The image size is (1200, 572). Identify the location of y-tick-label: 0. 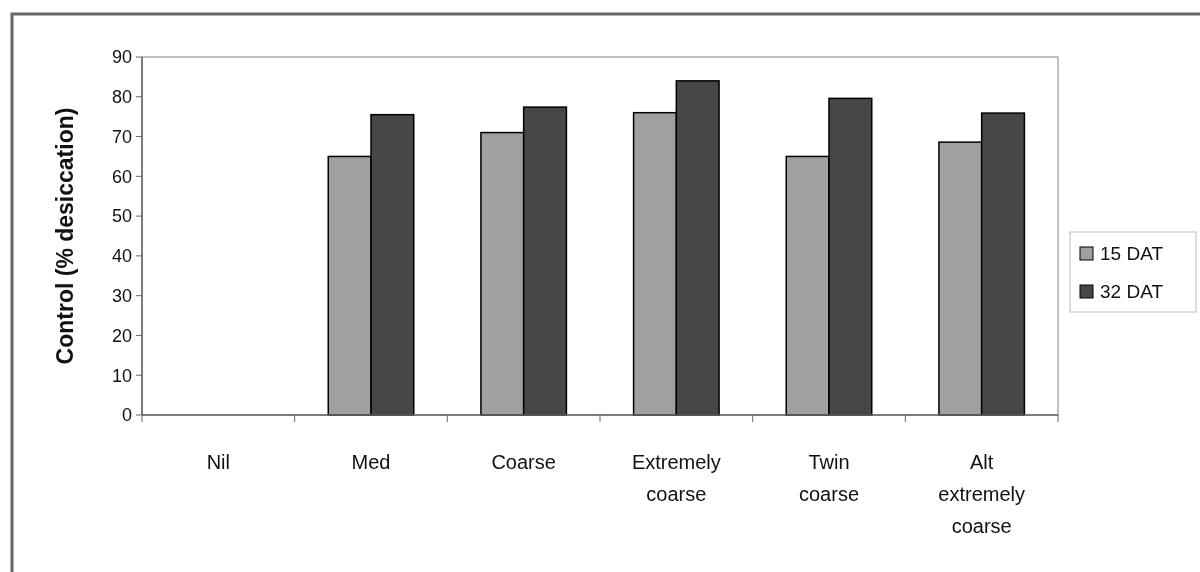
(126, 415).